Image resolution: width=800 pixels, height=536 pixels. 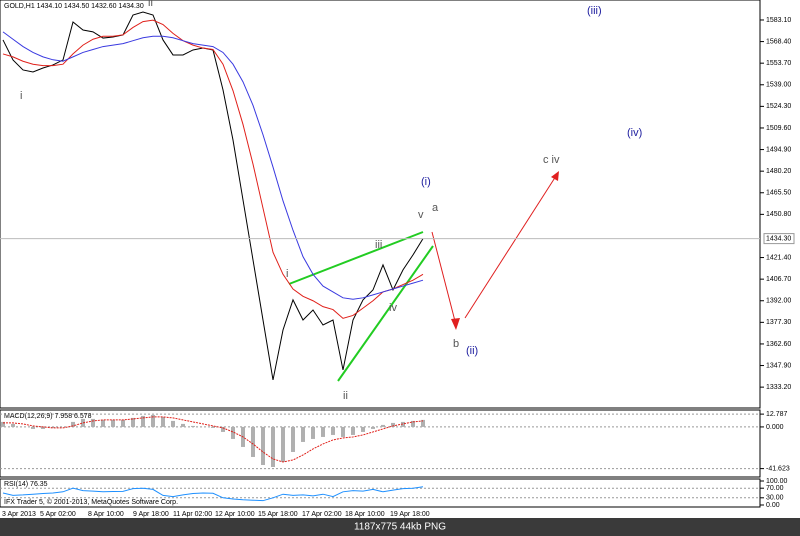 I want to click on y-tick-label: 1333.20, so click(x=778, y=387).